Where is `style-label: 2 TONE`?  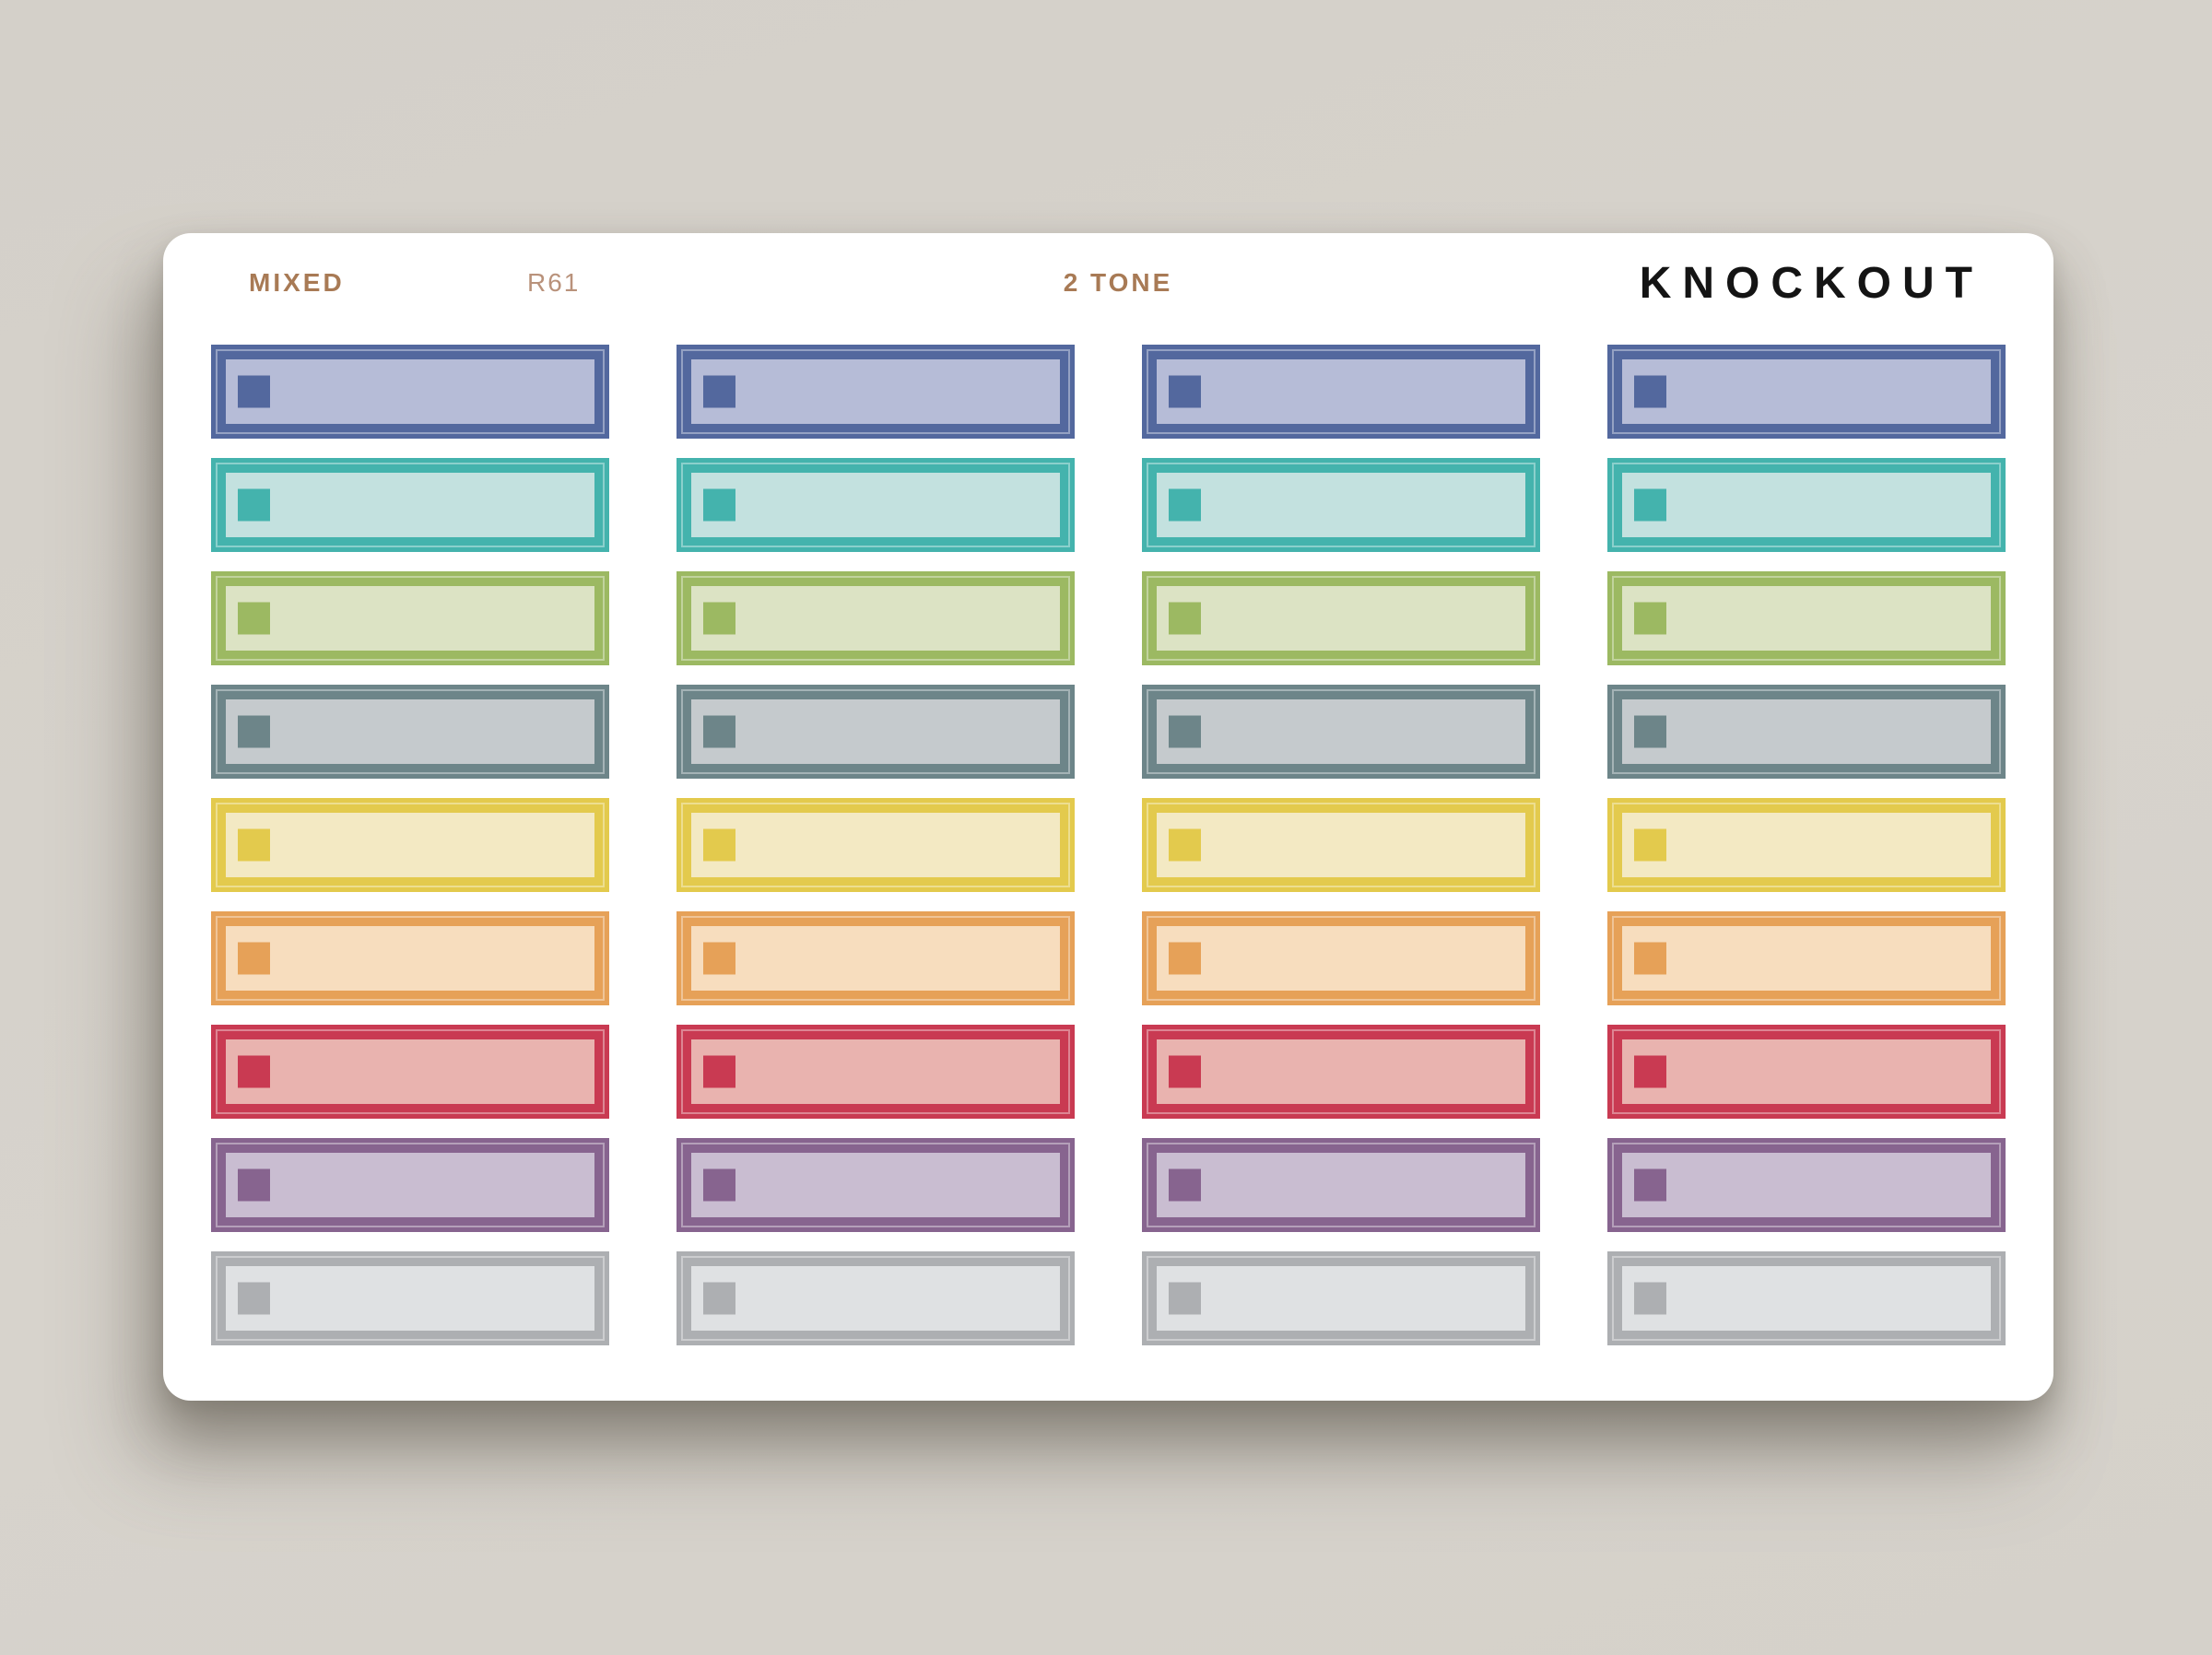 style-label: 2 TONE is located at coordinates (1118, 282).